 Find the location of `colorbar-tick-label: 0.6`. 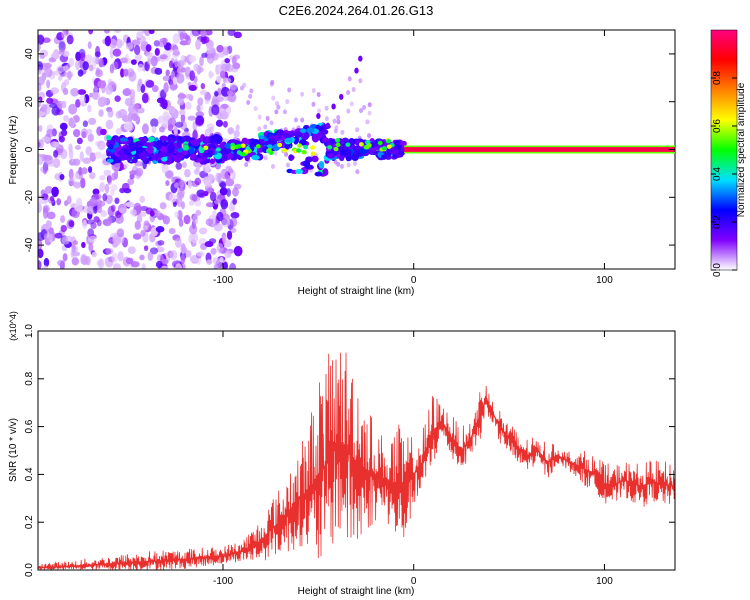

colorbar-tick-label: 0.6 is located at coordinates (717, 126).